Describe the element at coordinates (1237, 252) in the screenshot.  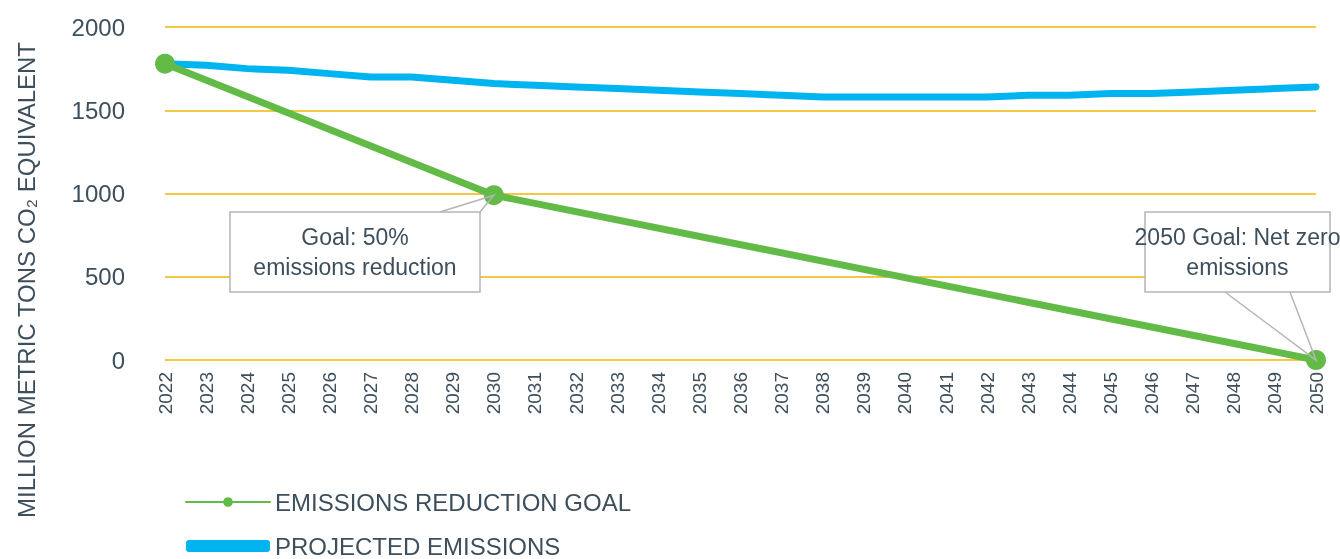
I see `annotation: 2050 Goal: Net zero emissions` at that location.